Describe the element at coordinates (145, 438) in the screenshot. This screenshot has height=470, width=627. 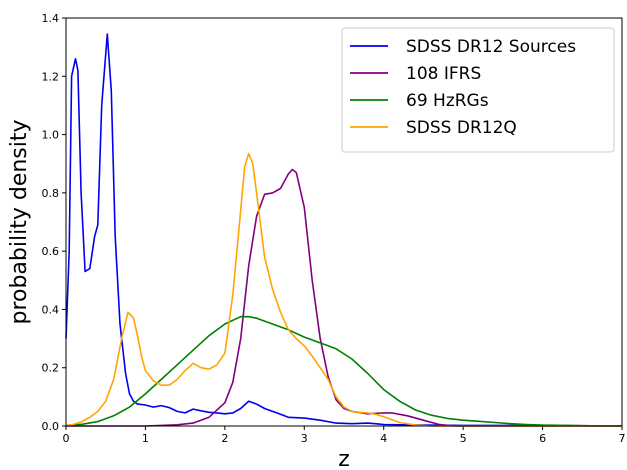
I see `x-tick-label: 1` at that location.